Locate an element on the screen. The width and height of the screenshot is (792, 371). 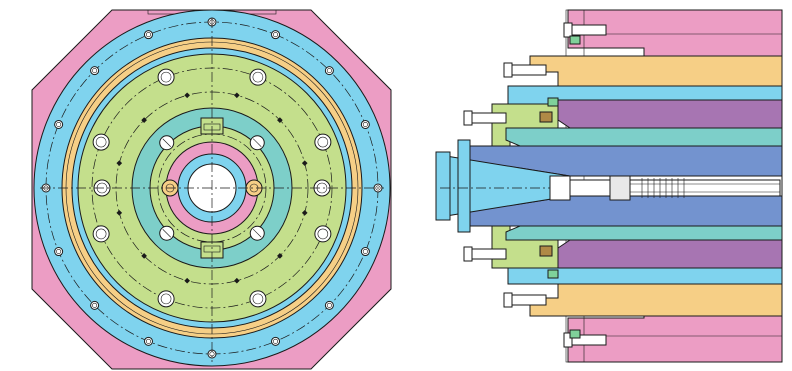
outer-bolt-14-inner is located at coordinates (329, 71).